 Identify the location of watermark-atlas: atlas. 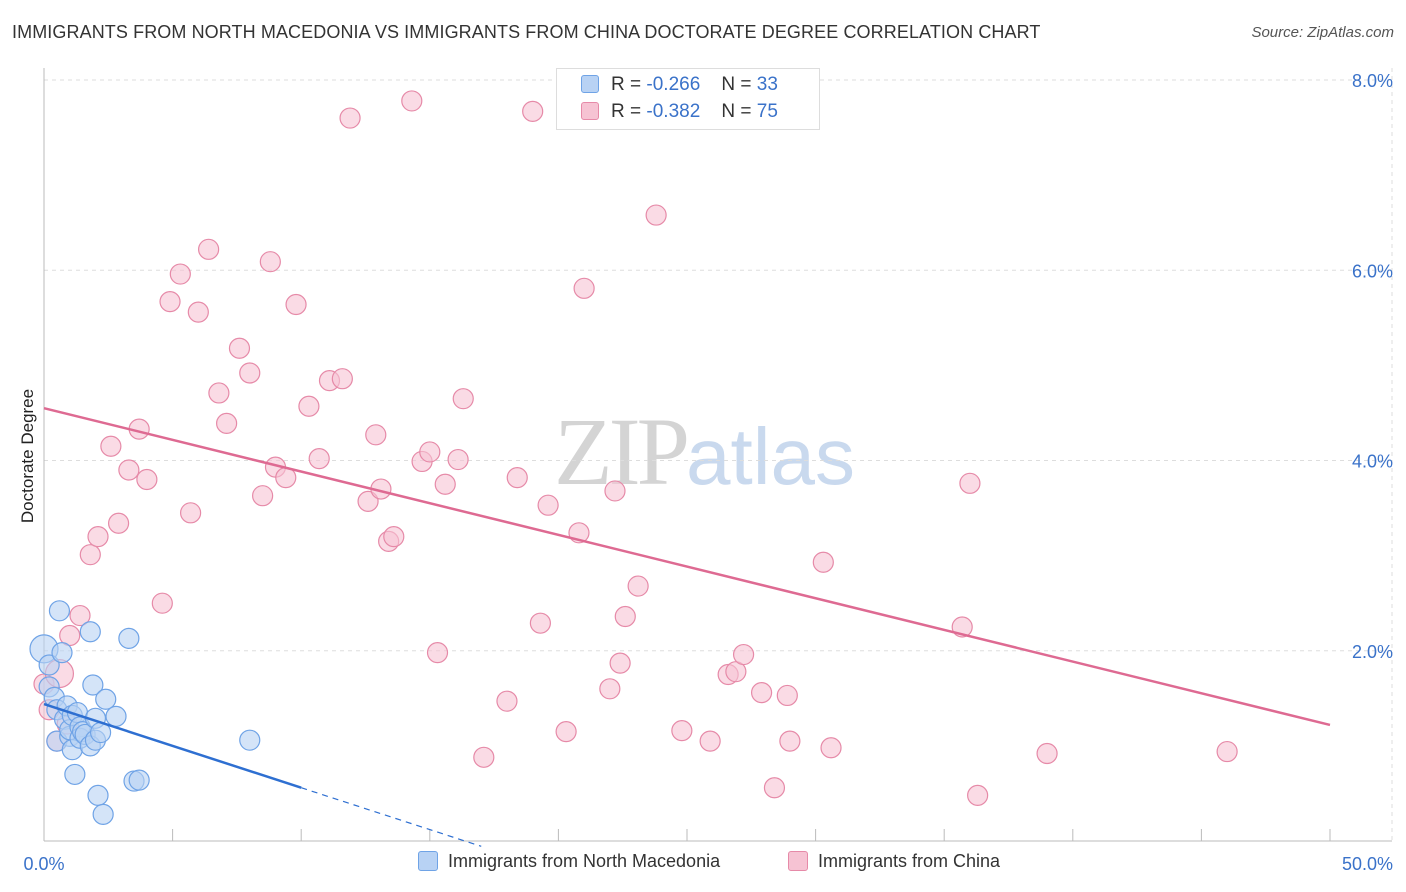
(770, 456).